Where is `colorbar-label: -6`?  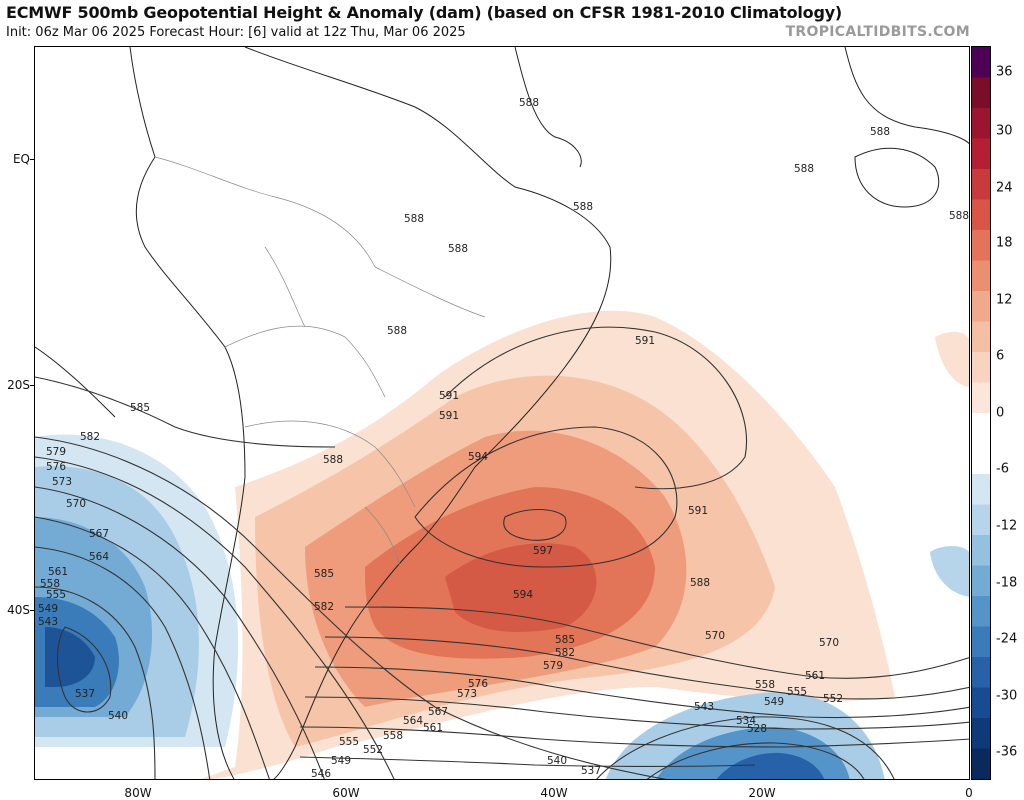
colorbar-label: -6 is located at coordinates (1002, 469).